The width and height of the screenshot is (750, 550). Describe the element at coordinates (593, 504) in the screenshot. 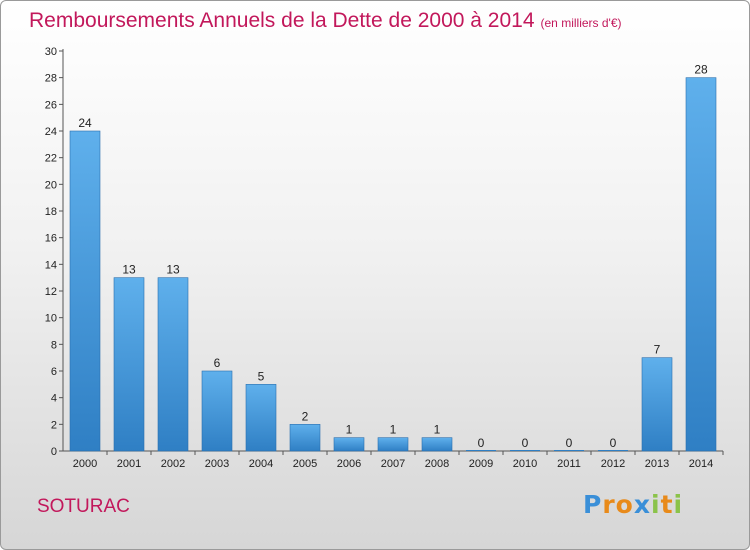

I see `logo-letter: P` at that location.